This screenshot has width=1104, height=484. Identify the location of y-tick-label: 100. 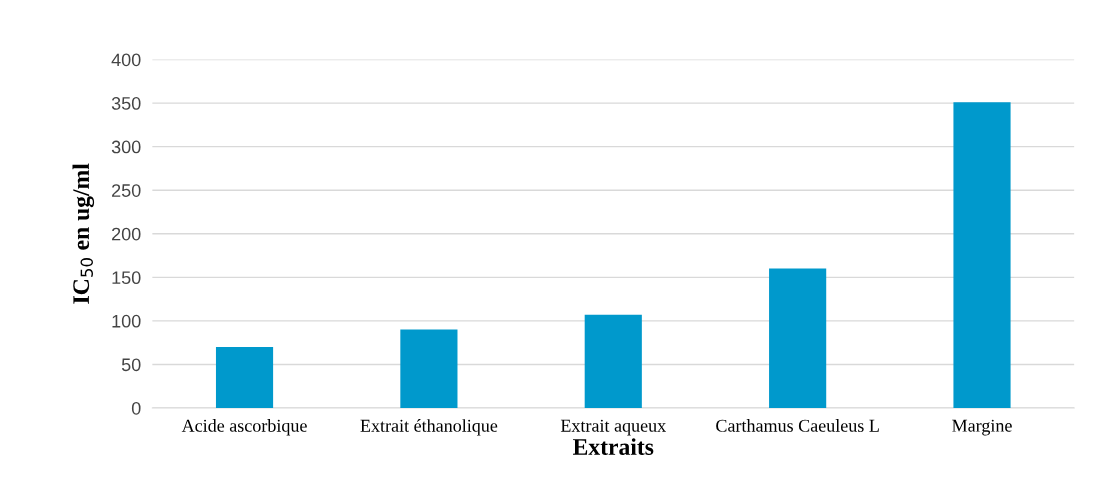
(126, 321).